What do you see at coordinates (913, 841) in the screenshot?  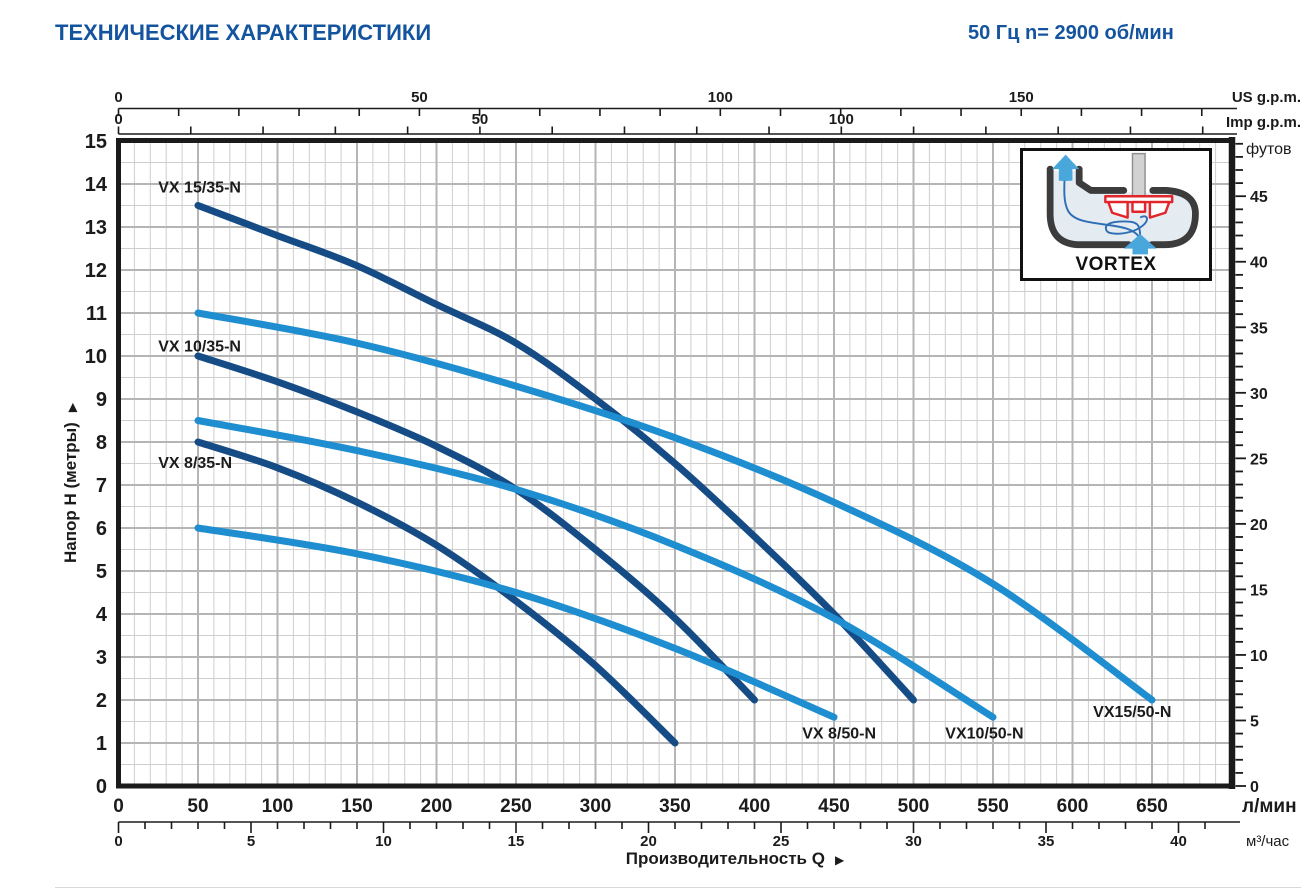 I see `m3h-tick-label: 30` at bounding box center [913, 841].